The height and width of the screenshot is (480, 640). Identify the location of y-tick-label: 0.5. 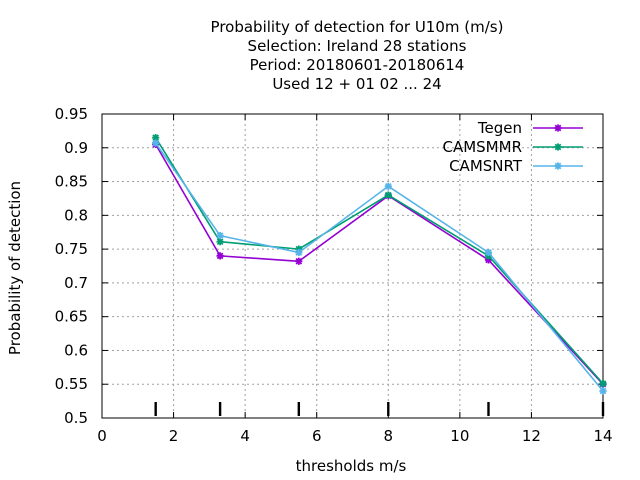
(76, 418).